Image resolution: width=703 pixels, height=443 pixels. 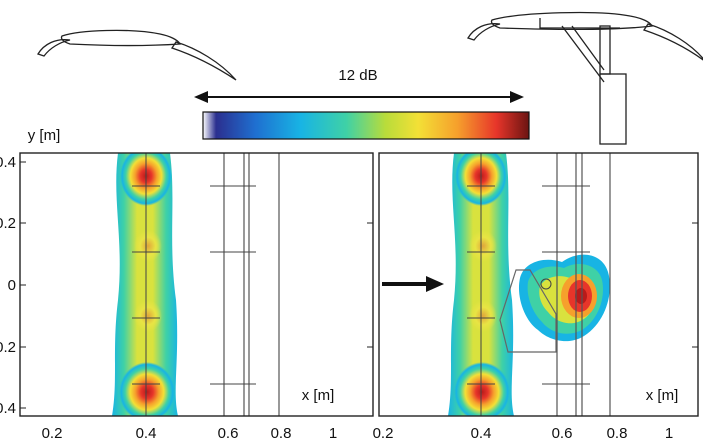 What do you see at coordinates (8, 223) in the screenshot?
I see `y-tick-label: 0.2` at bounding box center [8, 223].